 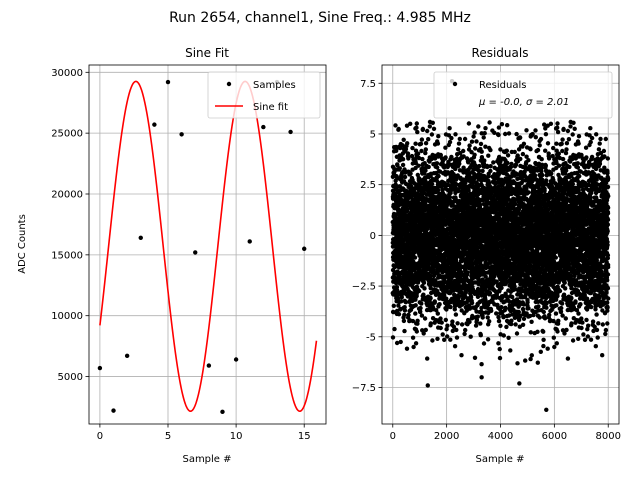 I want to click on sine-fit-ytick-label: 30000, so click(x=67, y=73).